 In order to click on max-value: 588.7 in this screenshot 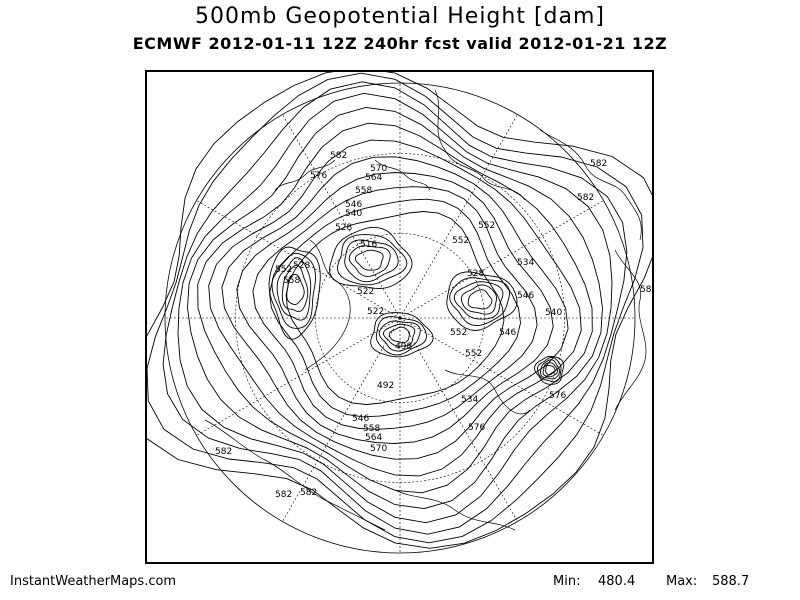, I will do `click(731, 581)`.